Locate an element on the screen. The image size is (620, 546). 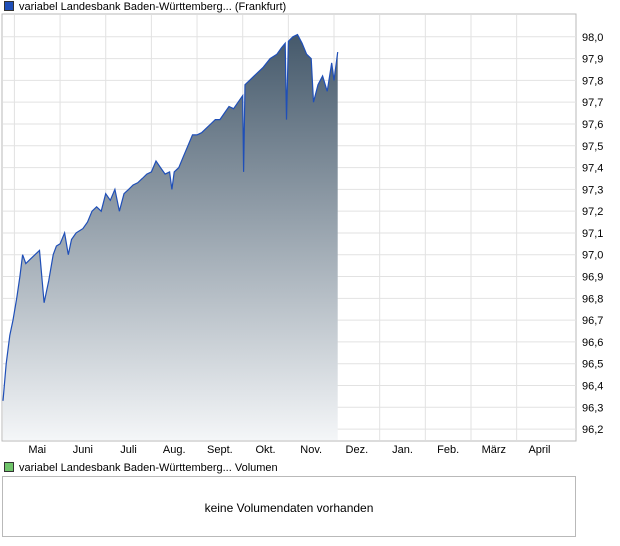
x-tick-label: Feb. is located at coordinates (448, 450).